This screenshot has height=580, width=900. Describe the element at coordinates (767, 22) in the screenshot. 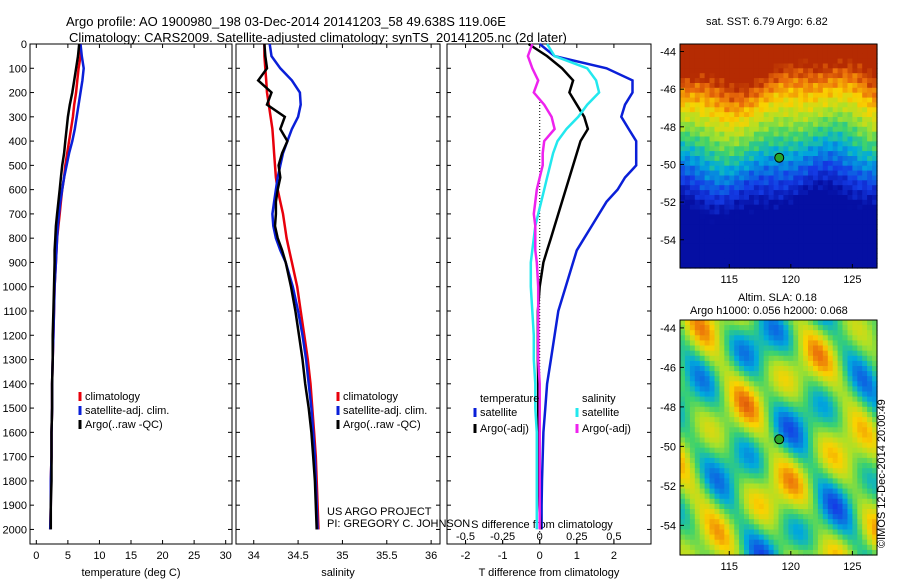

I see `sst-map-title: sat. SST: 6.79 Argo: 6.82` at that location.